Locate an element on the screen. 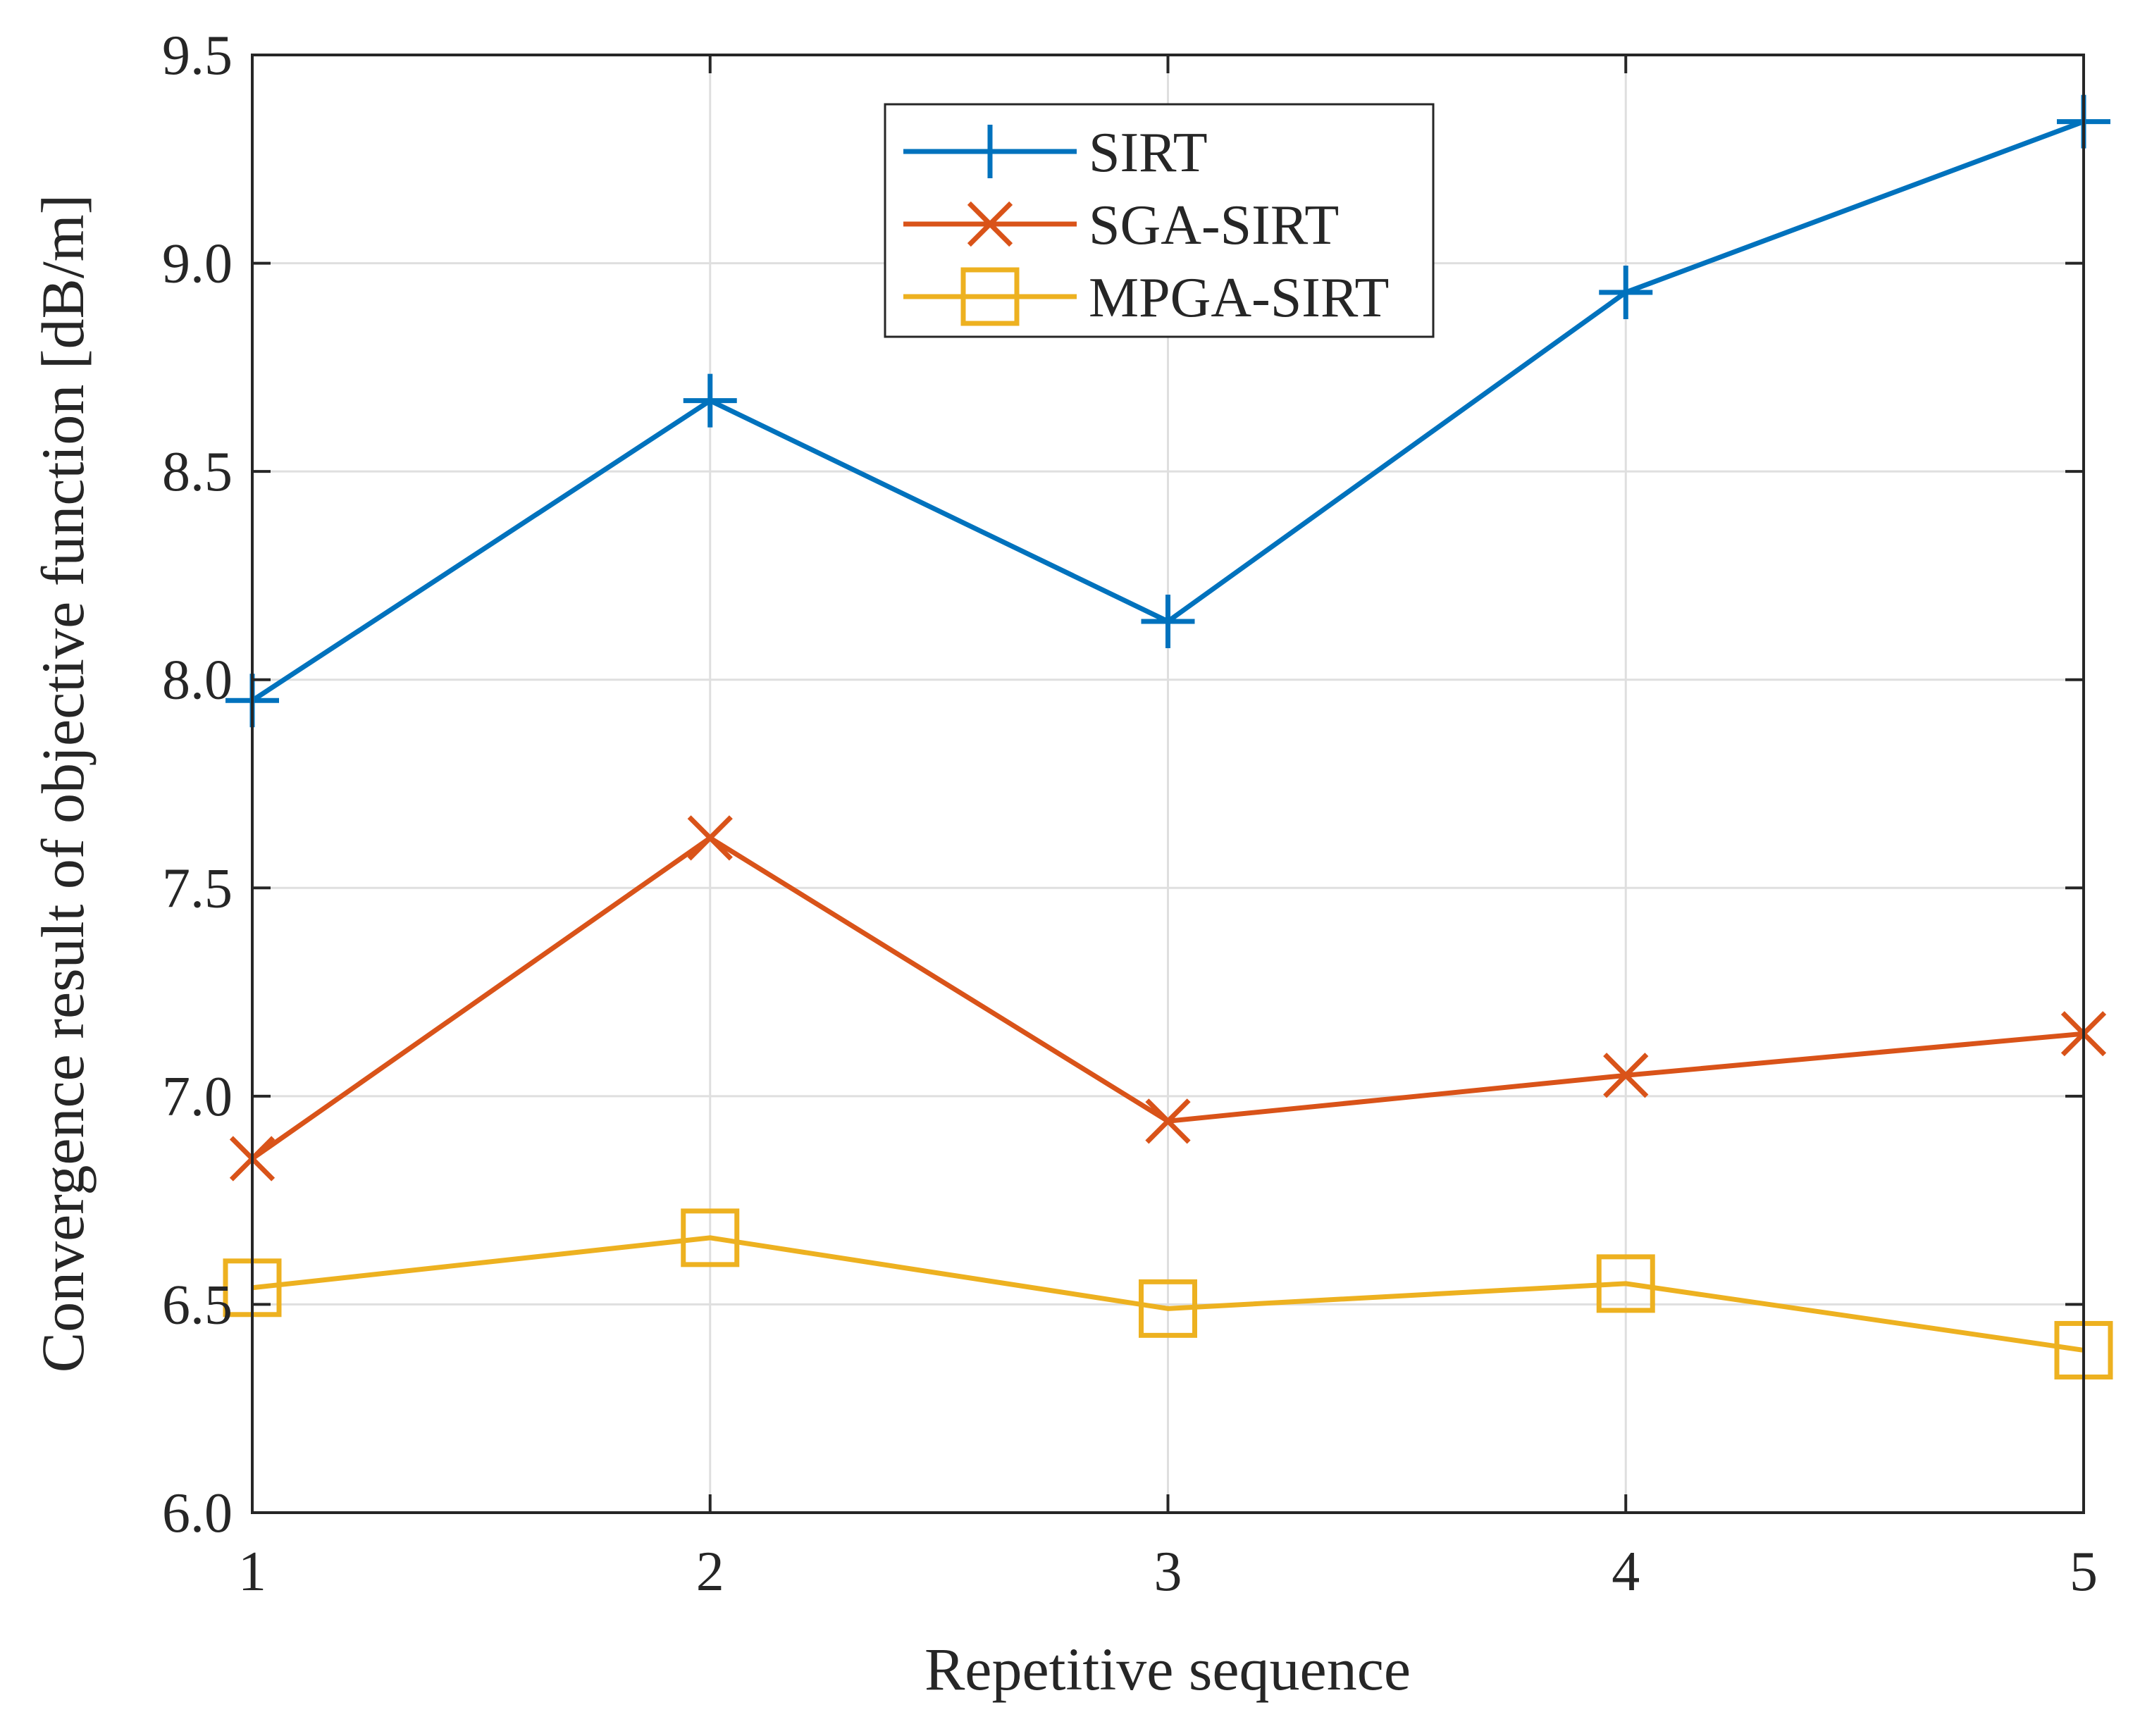  x-tick-label: 4 is located at coordinates (1626, 1572).